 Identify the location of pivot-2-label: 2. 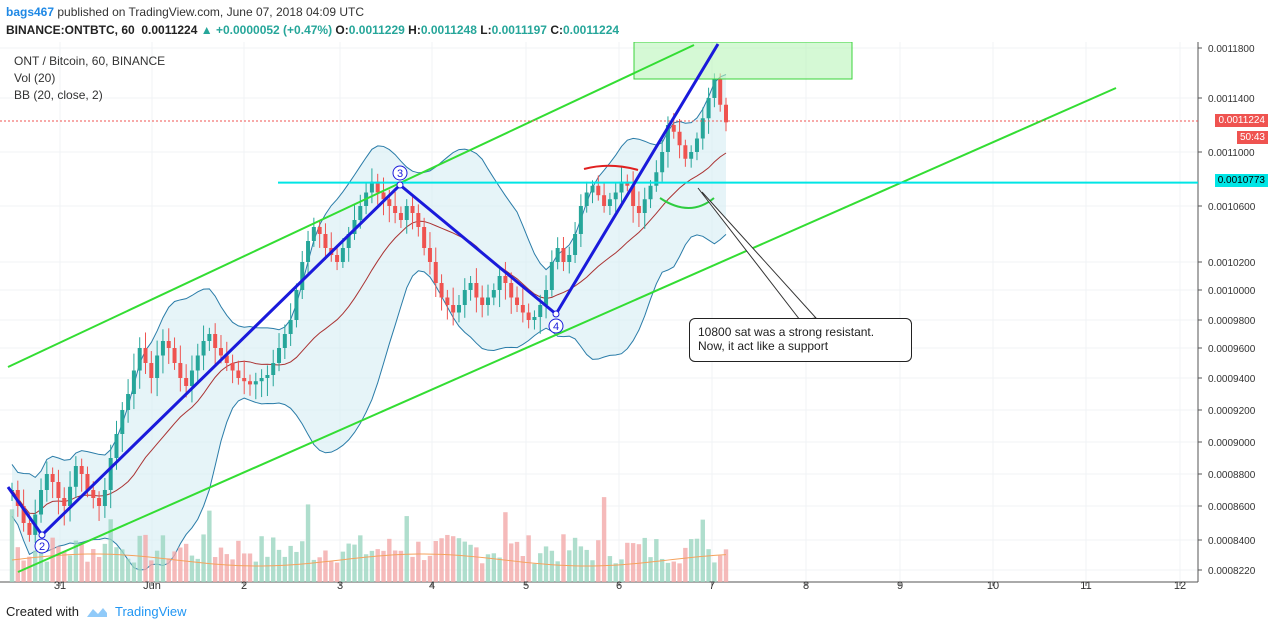
(42, 547).